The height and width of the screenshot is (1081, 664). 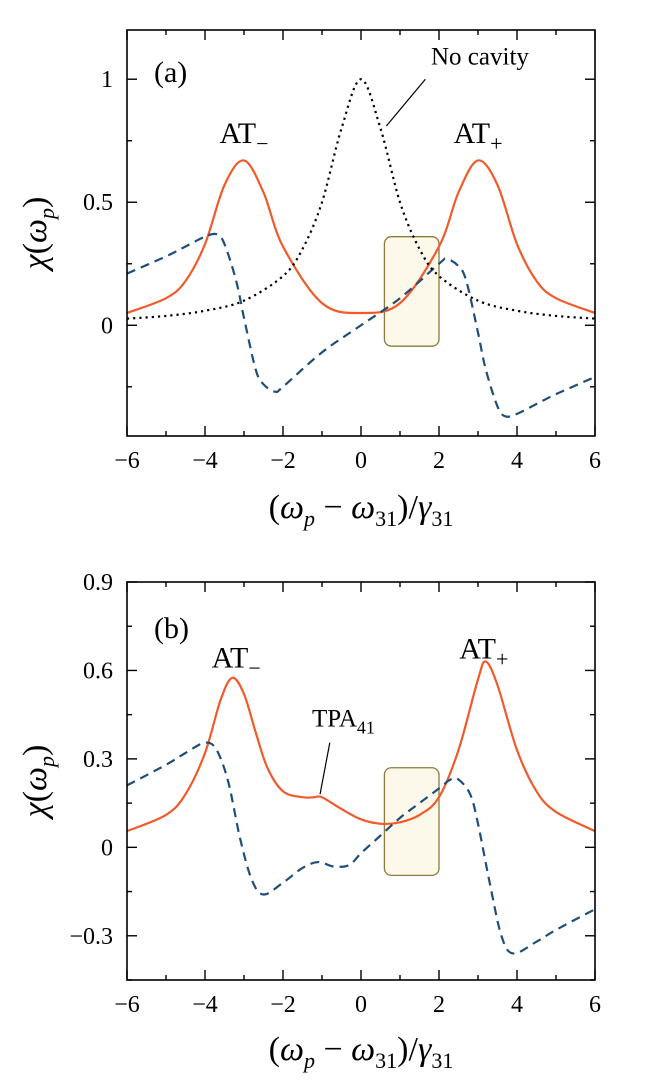 I want to click on y-tick-label: 0.6, so click(x=98, y=671).